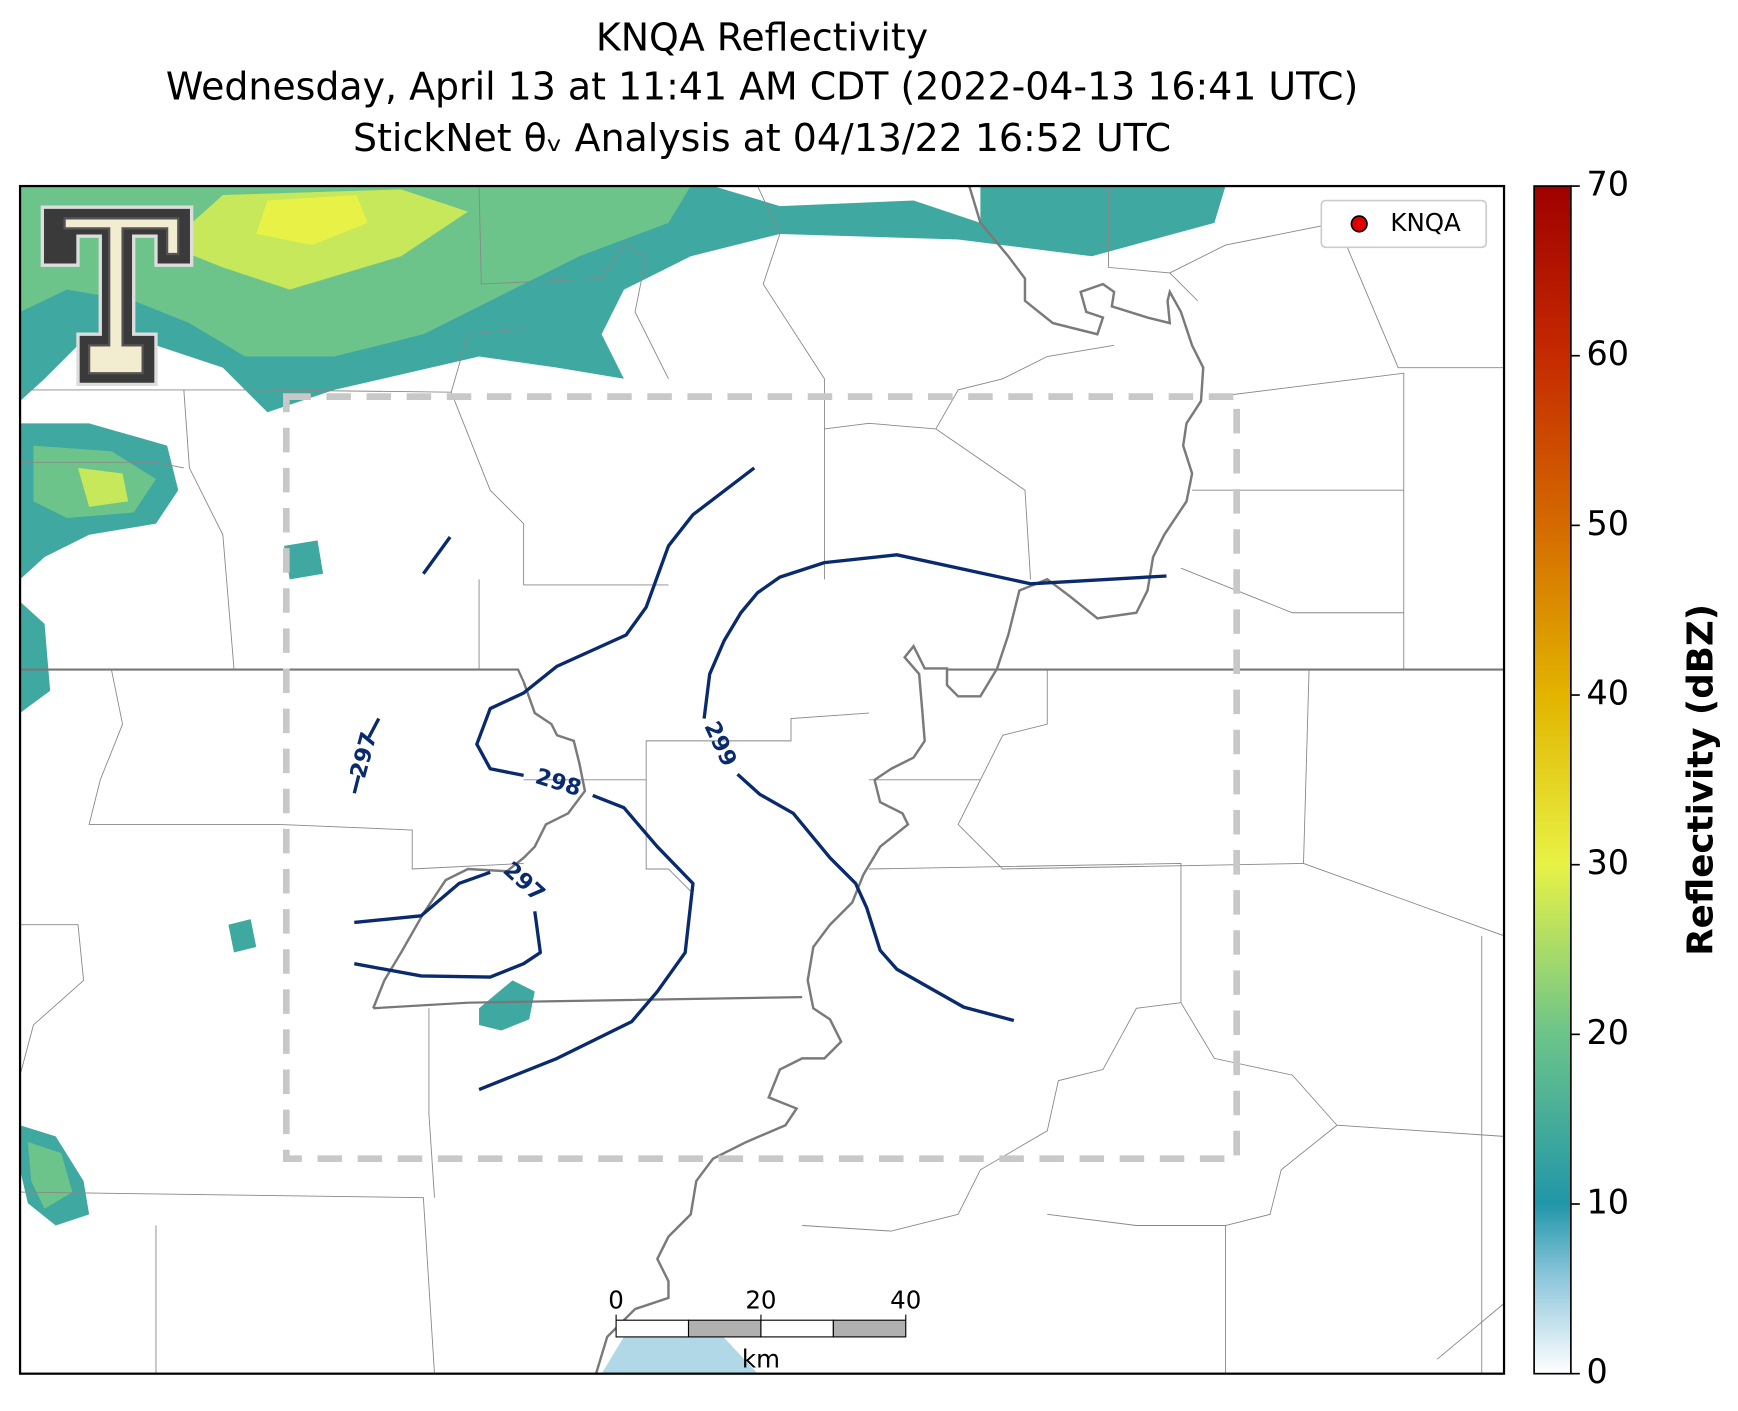  Describe the element at coordinates (1359, 224) in the screenshot. I see `legend-marker` at that location.